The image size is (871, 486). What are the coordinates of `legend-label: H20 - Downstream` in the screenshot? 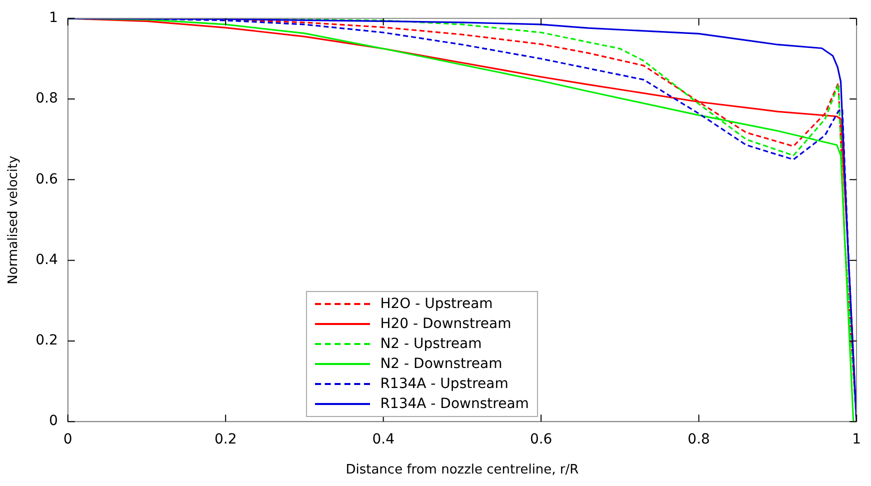 It's located at (446, 324).